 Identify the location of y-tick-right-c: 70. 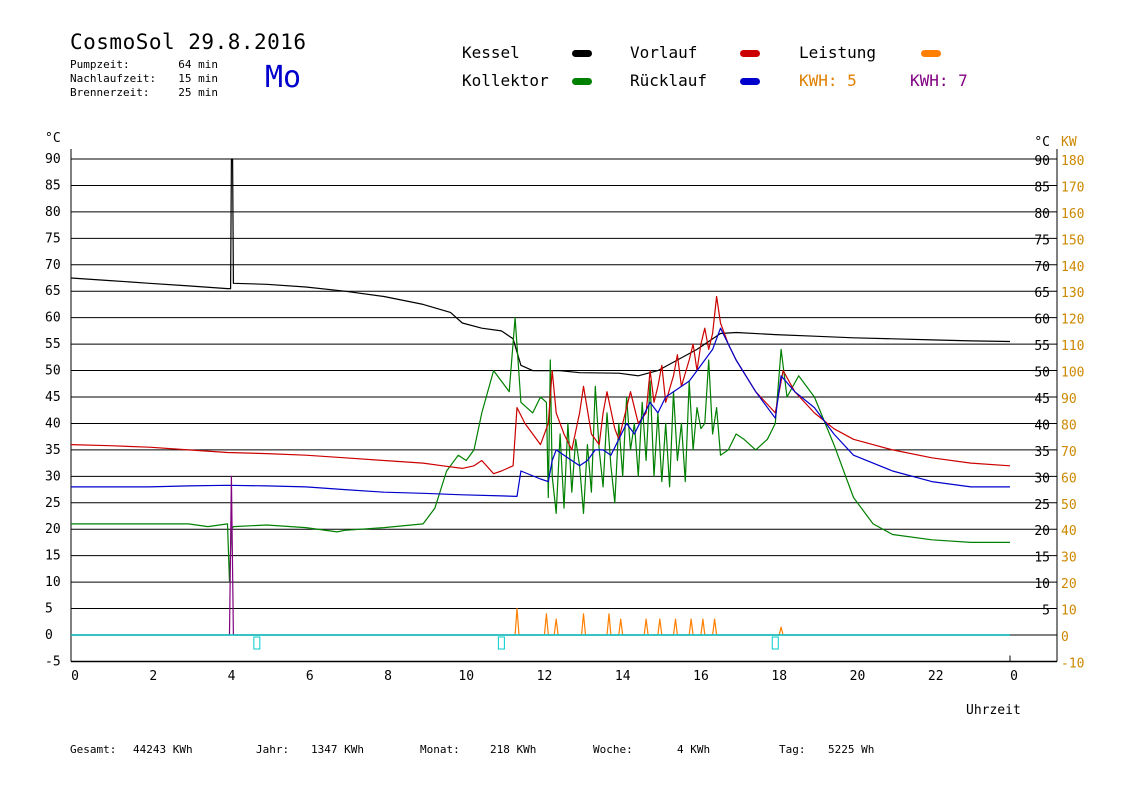
(1042, 267).